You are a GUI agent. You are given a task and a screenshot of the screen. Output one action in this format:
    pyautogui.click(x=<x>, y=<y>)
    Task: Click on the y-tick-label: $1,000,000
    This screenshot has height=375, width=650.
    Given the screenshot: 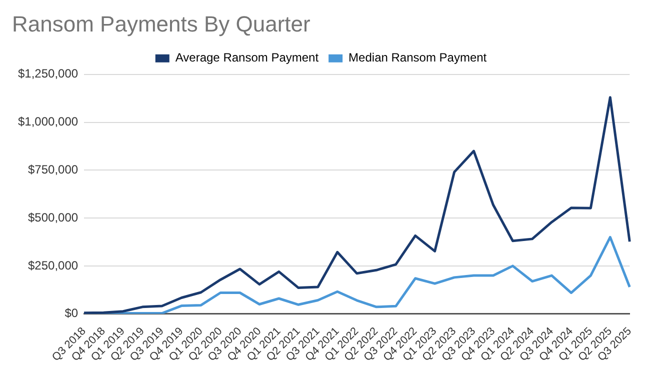 What is the action you would take?
    pyautogui.click(x=48, y=121)
    